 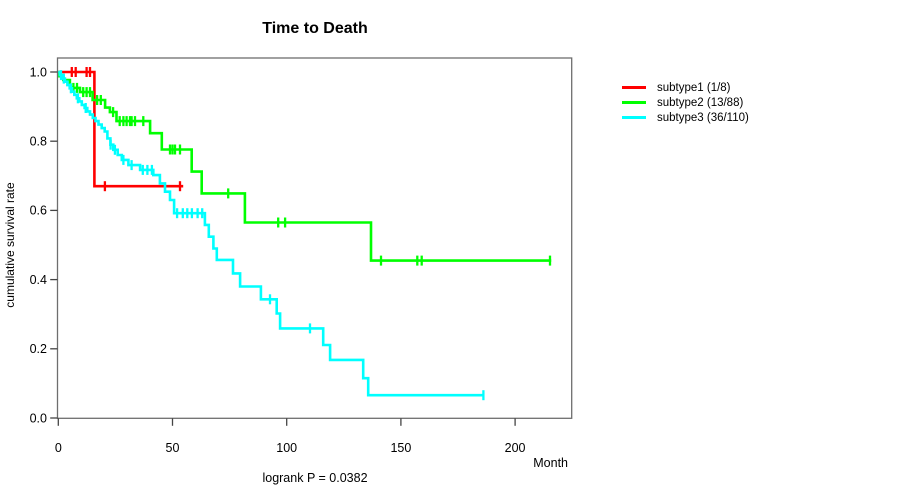 I want to click on x-tick-label: 200, so click(x=515, y=448).